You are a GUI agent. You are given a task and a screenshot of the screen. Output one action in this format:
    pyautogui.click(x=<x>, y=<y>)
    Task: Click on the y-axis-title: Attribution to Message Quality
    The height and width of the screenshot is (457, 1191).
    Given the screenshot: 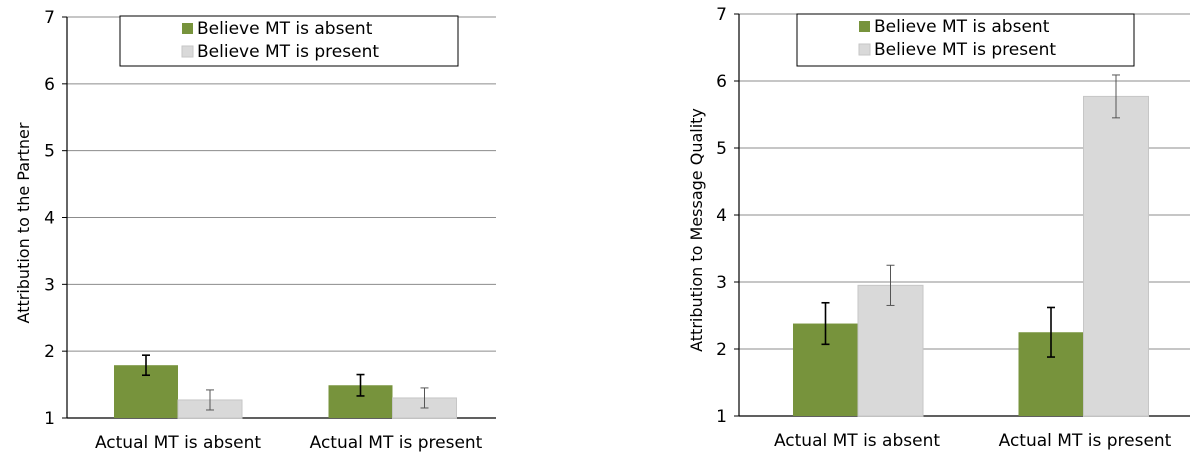 What is the action you would take?
    pyautogui.click(x=696, y=230)
    